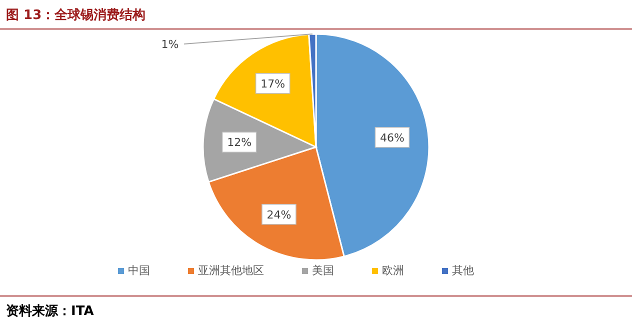 This screenshot has width=632, height=329. I want to click on data-label: 46%, so click(392, 137).